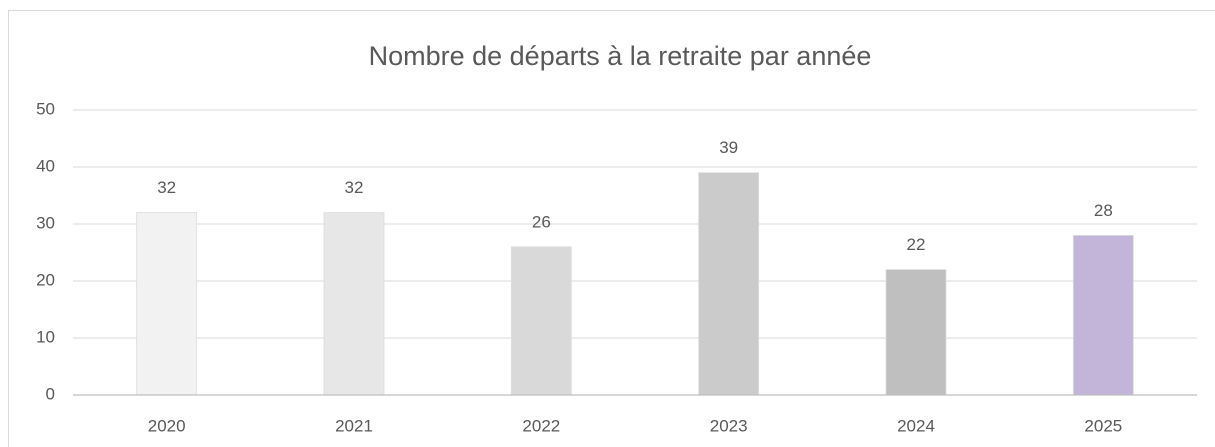 The height and width of the screenshot is (447, 1215). I want to click on x-tick-label: 2022, so click(541, 425).